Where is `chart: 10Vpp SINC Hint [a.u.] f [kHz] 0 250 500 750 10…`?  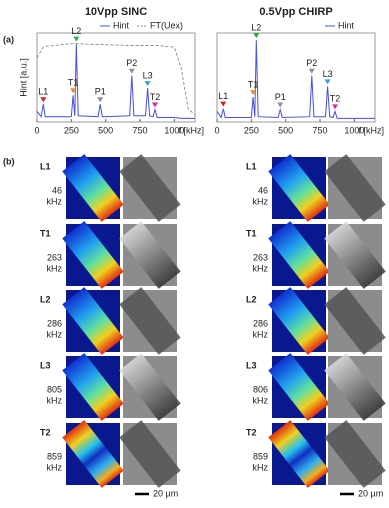
chart: 10Vpp SINC Hint [a.u.] f [kHz] 0 250 500 750 10… is located at coordinates (111, 70).